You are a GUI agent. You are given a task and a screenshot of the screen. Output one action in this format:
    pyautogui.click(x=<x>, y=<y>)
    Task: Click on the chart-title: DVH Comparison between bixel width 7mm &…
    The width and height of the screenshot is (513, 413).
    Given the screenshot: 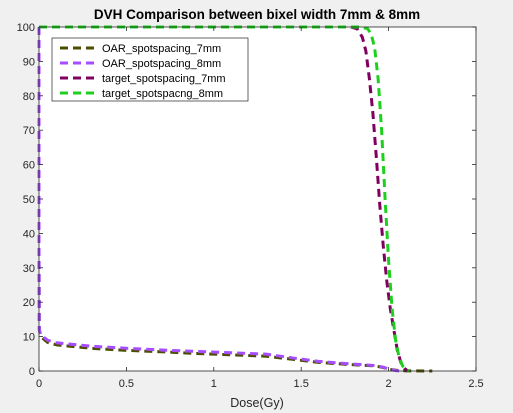 What is the action you would take?
    pyautogui.click(x=257, y=14)
    